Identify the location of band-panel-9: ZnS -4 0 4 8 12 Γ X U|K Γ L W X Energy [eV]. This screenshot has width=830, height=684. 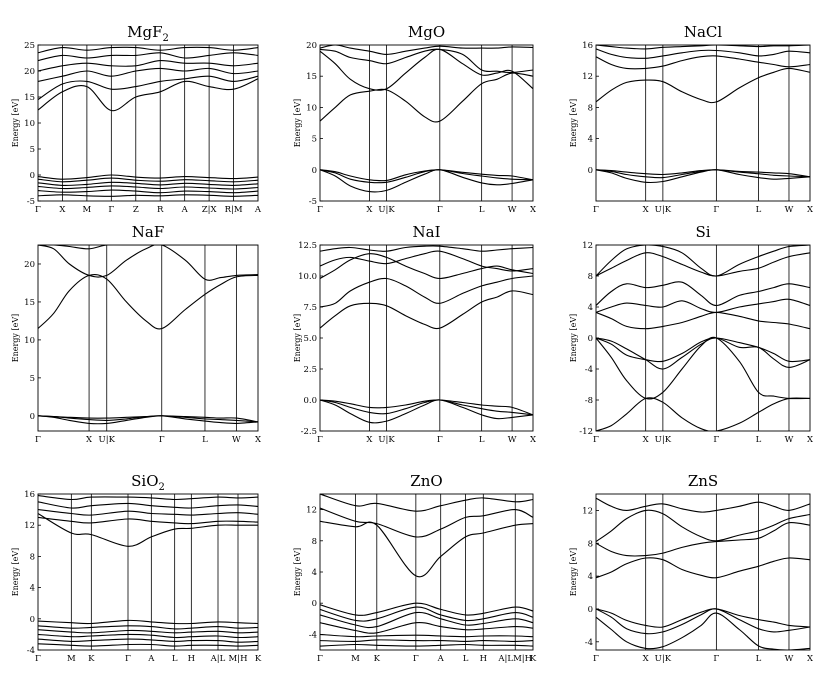
(691, 568).